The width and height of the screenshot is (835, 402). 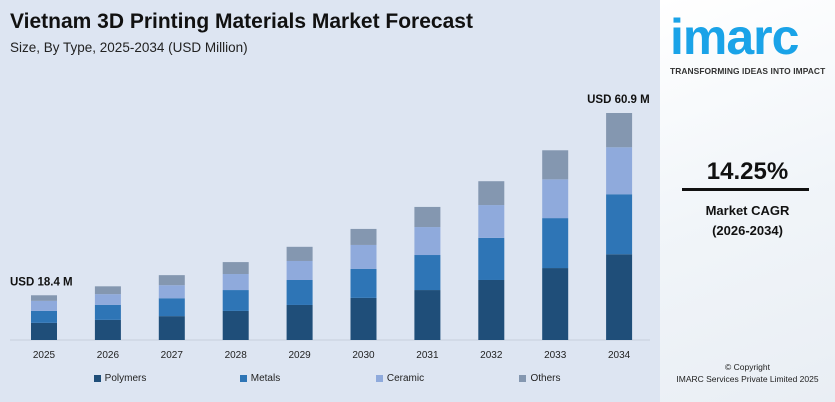 I want to click on total-annotation: USD 18.4 M, so click(x=41, y=282).